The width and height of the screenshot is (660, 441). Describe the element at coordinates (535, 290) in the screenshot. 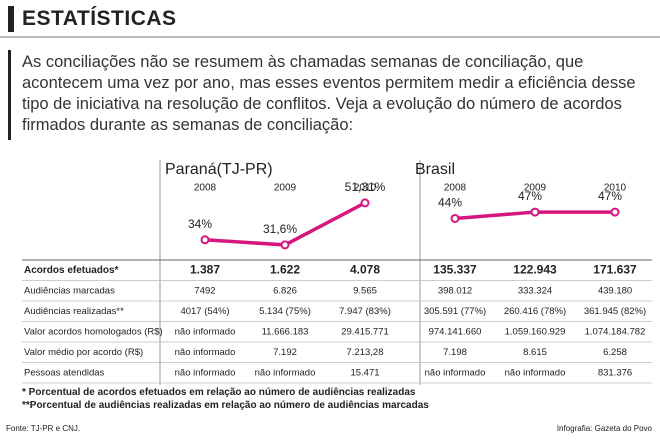

I see `table-cell: 333.324` at that location.